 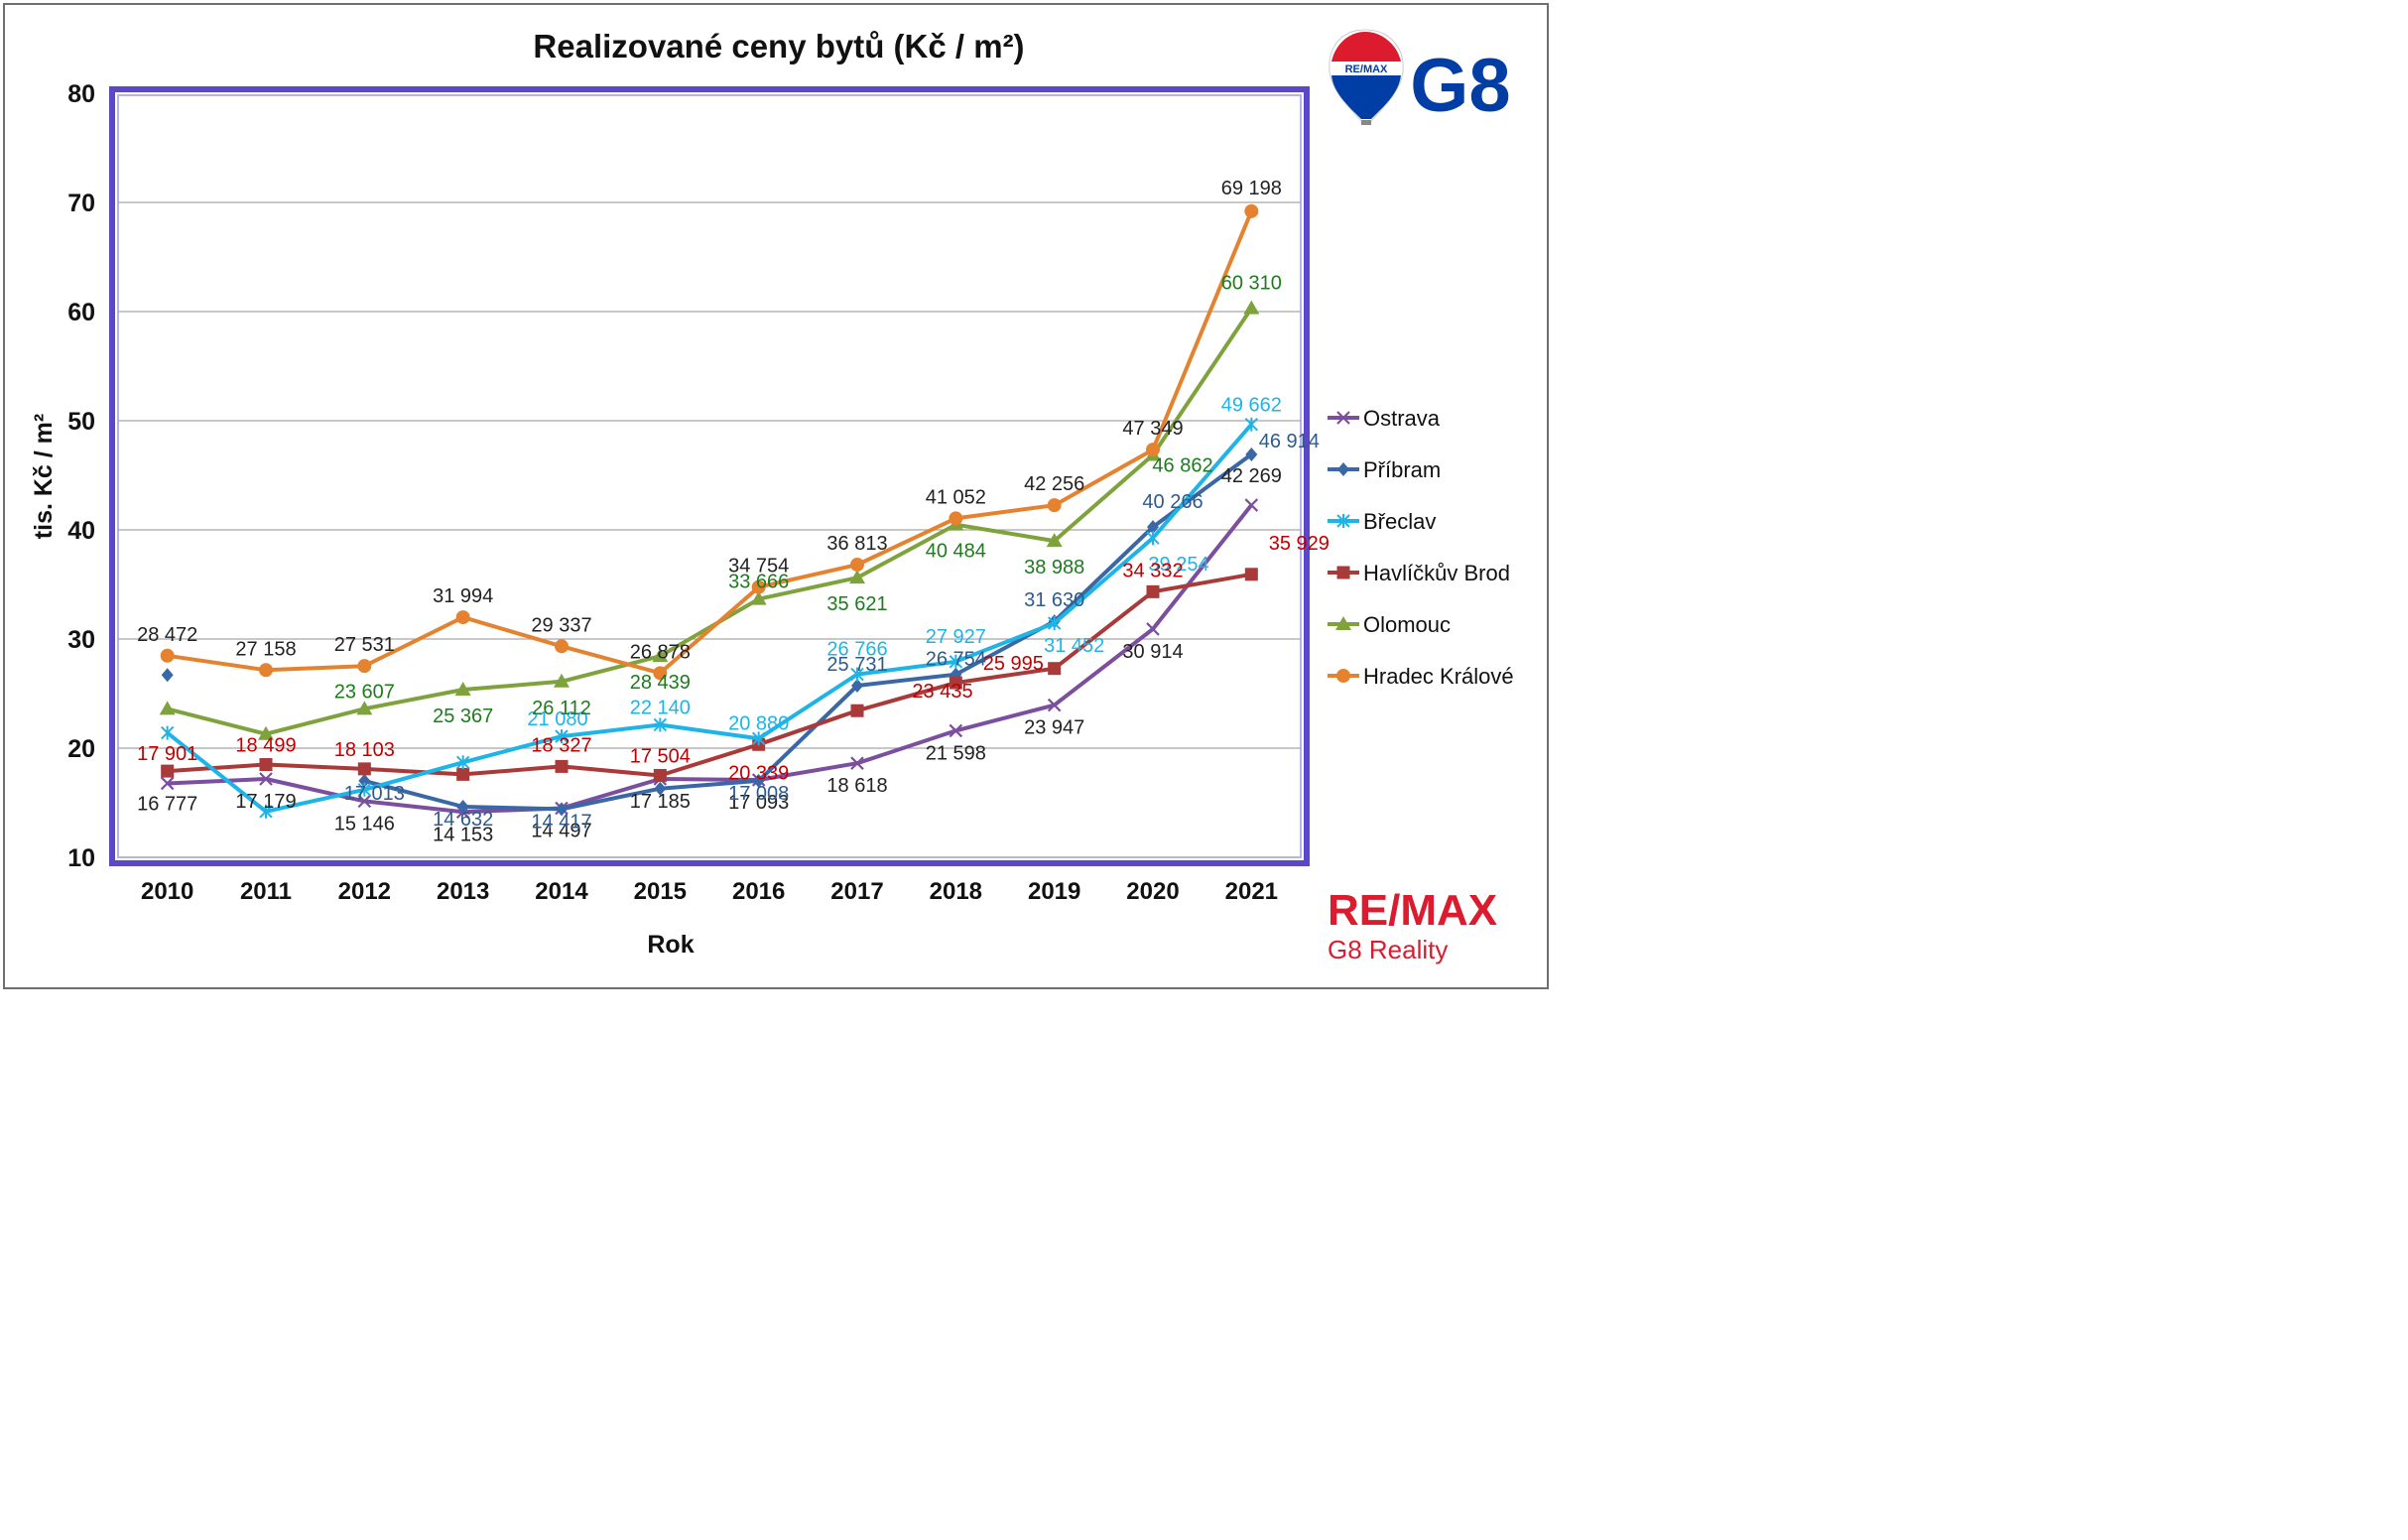 I want to click on legend-label: Ostrava, so click(x=1402, y=418).